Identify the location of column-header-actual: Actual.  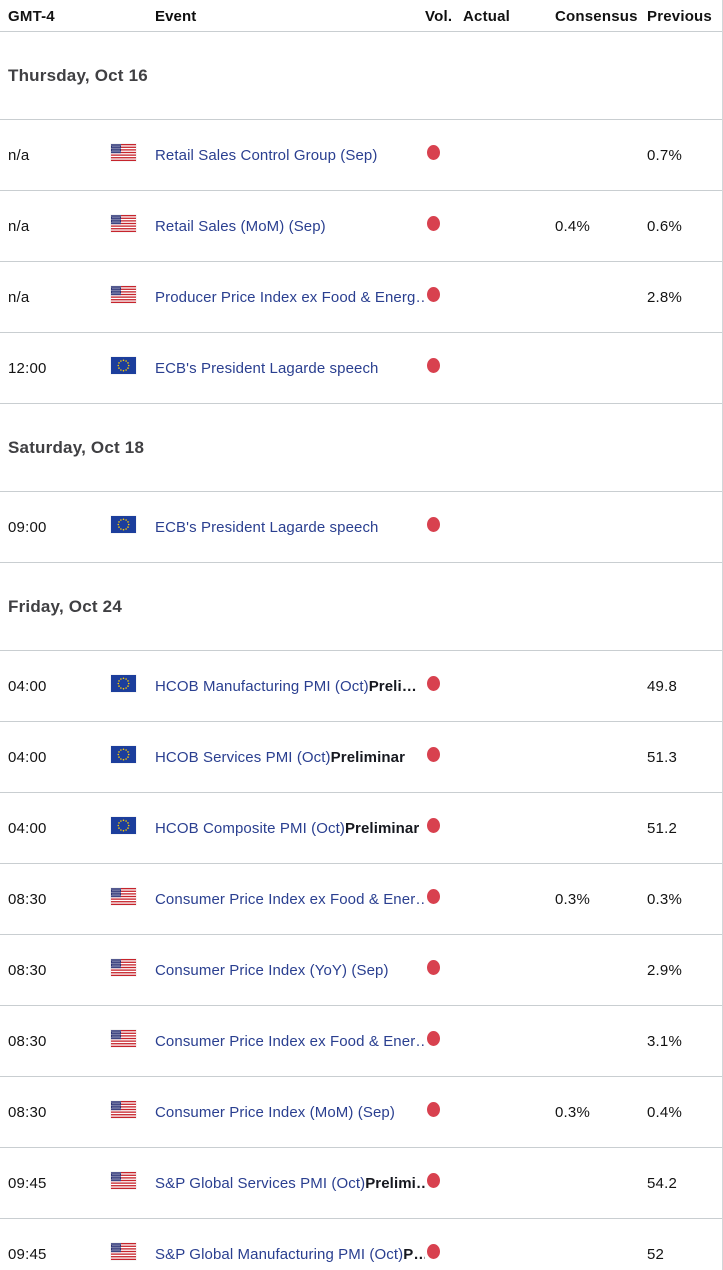
(487, 16).